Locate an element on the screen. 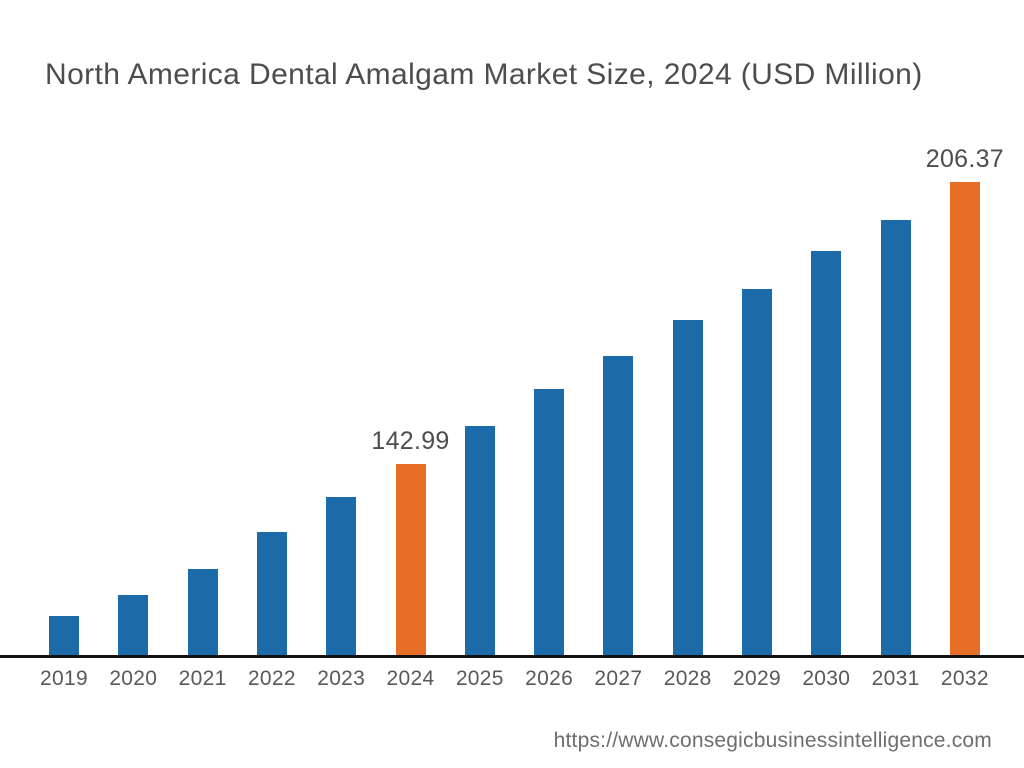  x-tick-2027: 2027 is located at coordinates (618, 678).